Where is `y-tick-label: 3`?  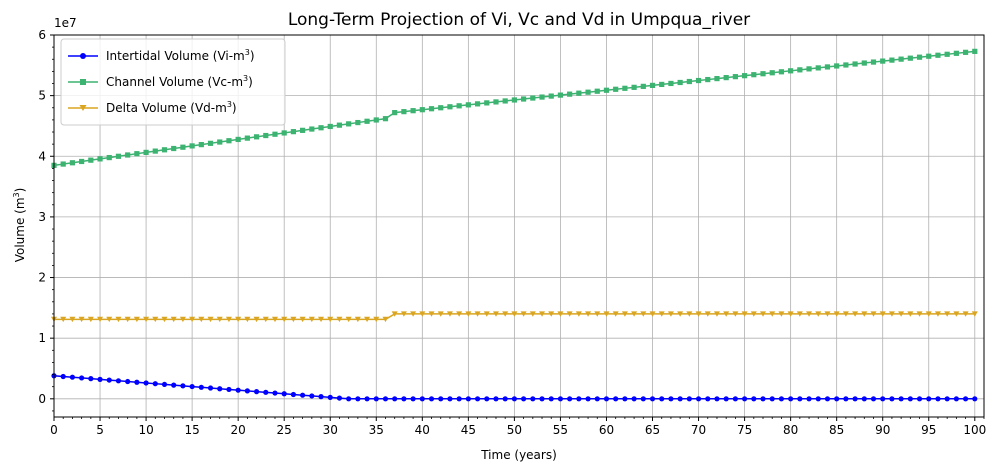 y-tick-label: 3 is located at coordinates (42, 217).